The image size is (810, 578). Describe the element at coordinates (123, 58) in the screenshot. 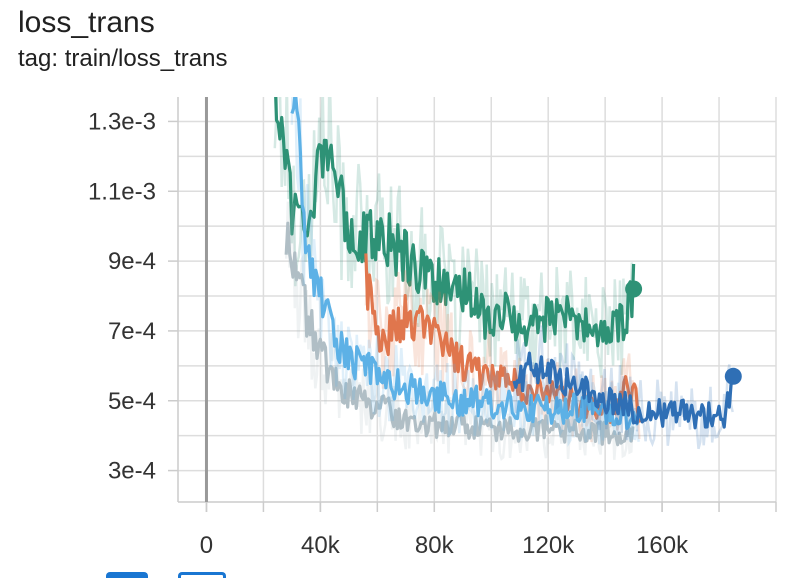

I see `chart-subtitle: tag: train/loss_trans` at that location.